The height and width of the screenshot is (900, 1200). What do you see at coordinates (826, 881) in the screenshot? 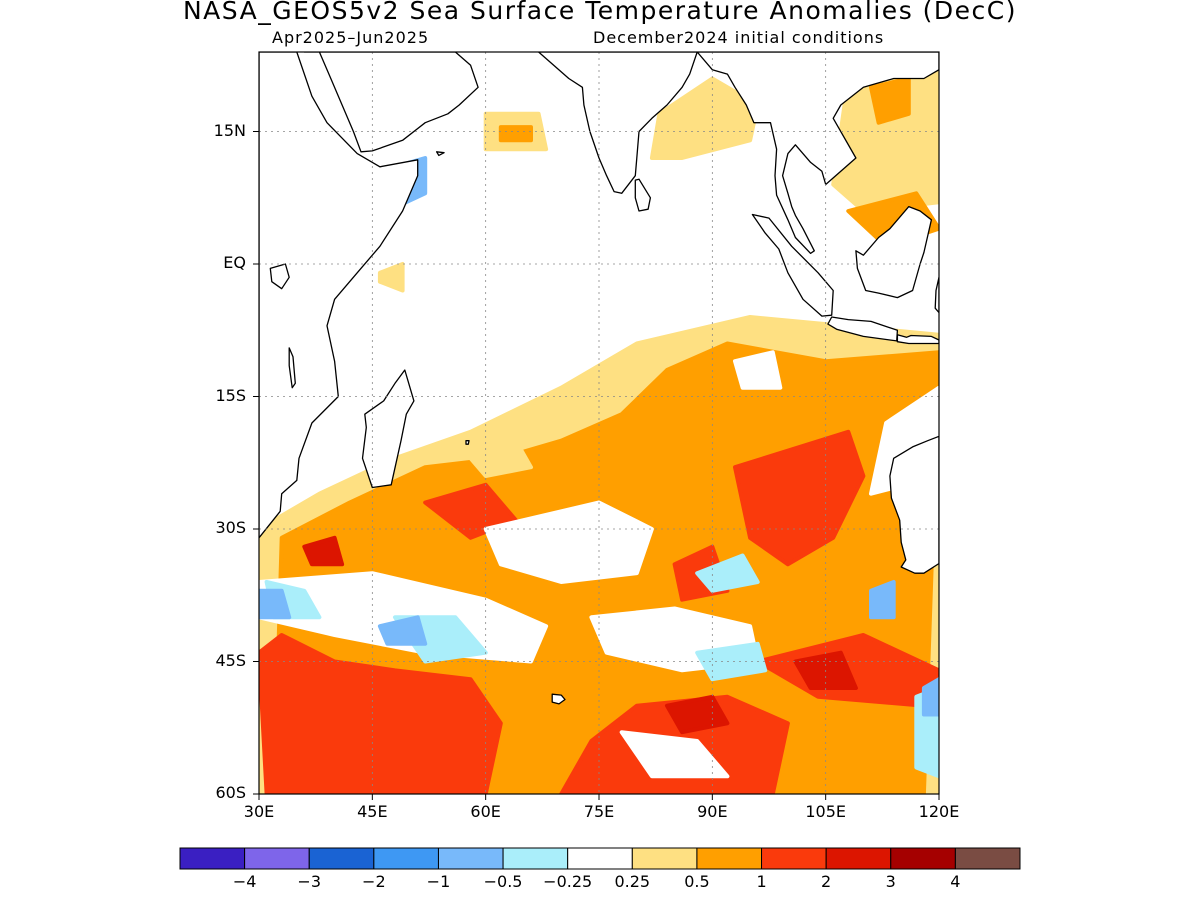
I see `colorbar-label: 2` at bounding box center [826, 881].